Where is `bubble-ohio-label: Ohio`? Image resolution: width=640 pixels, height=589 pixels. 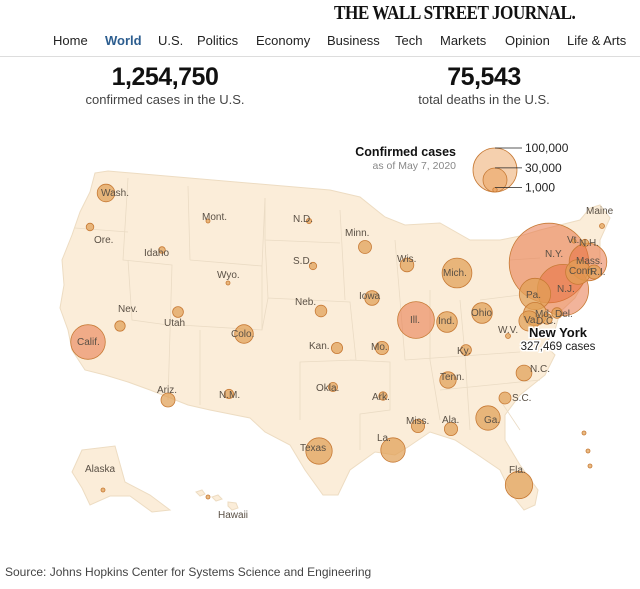 bubble-ohio-label: Ohio is located at coordinates (482, 313).